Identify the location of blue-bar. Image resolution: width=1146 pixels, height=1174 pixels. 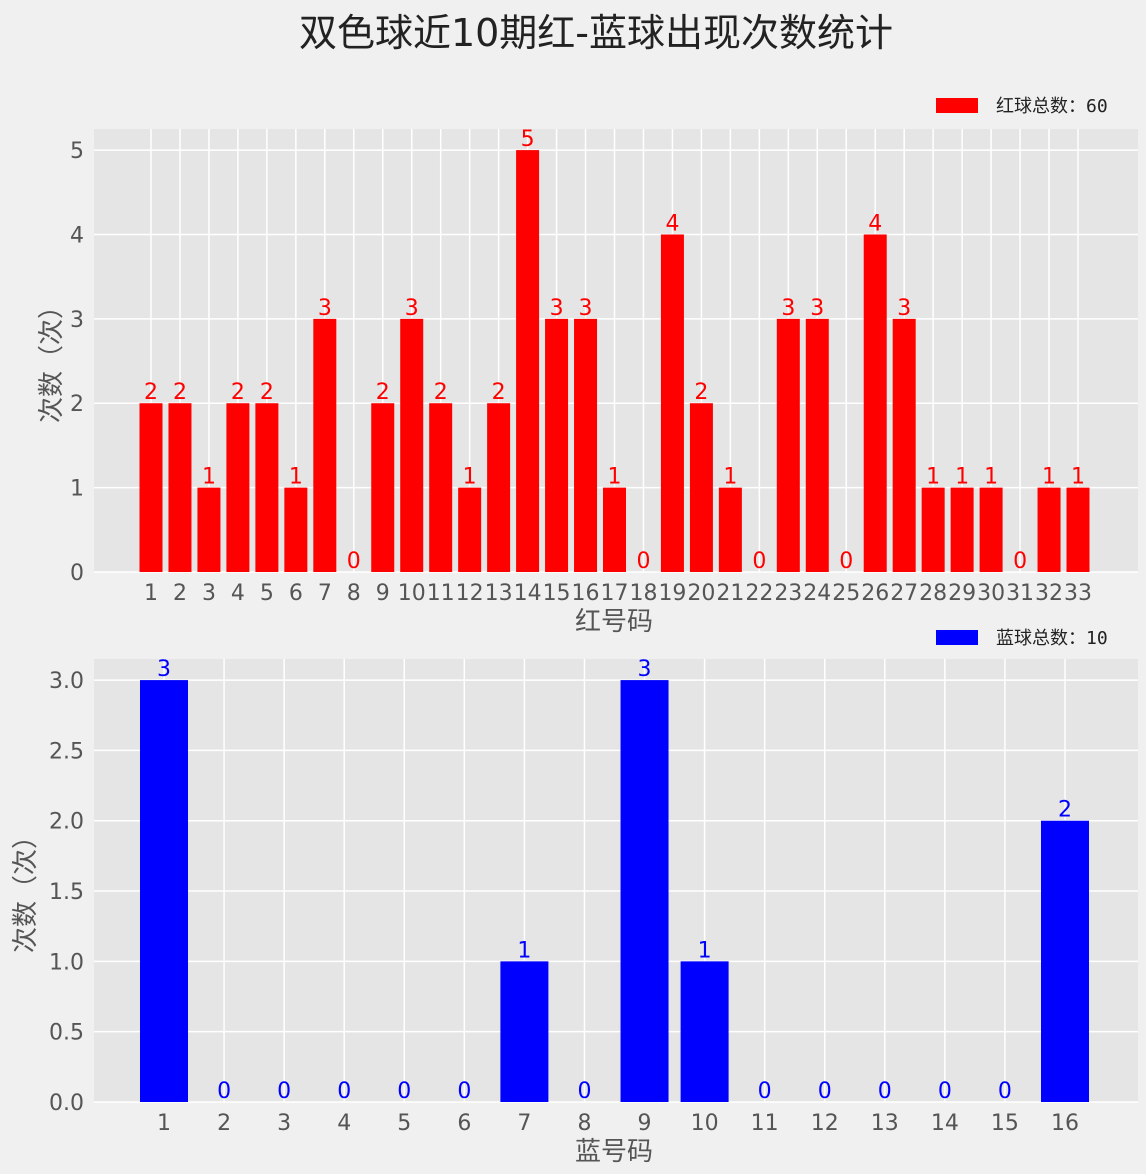
(1065, 961).